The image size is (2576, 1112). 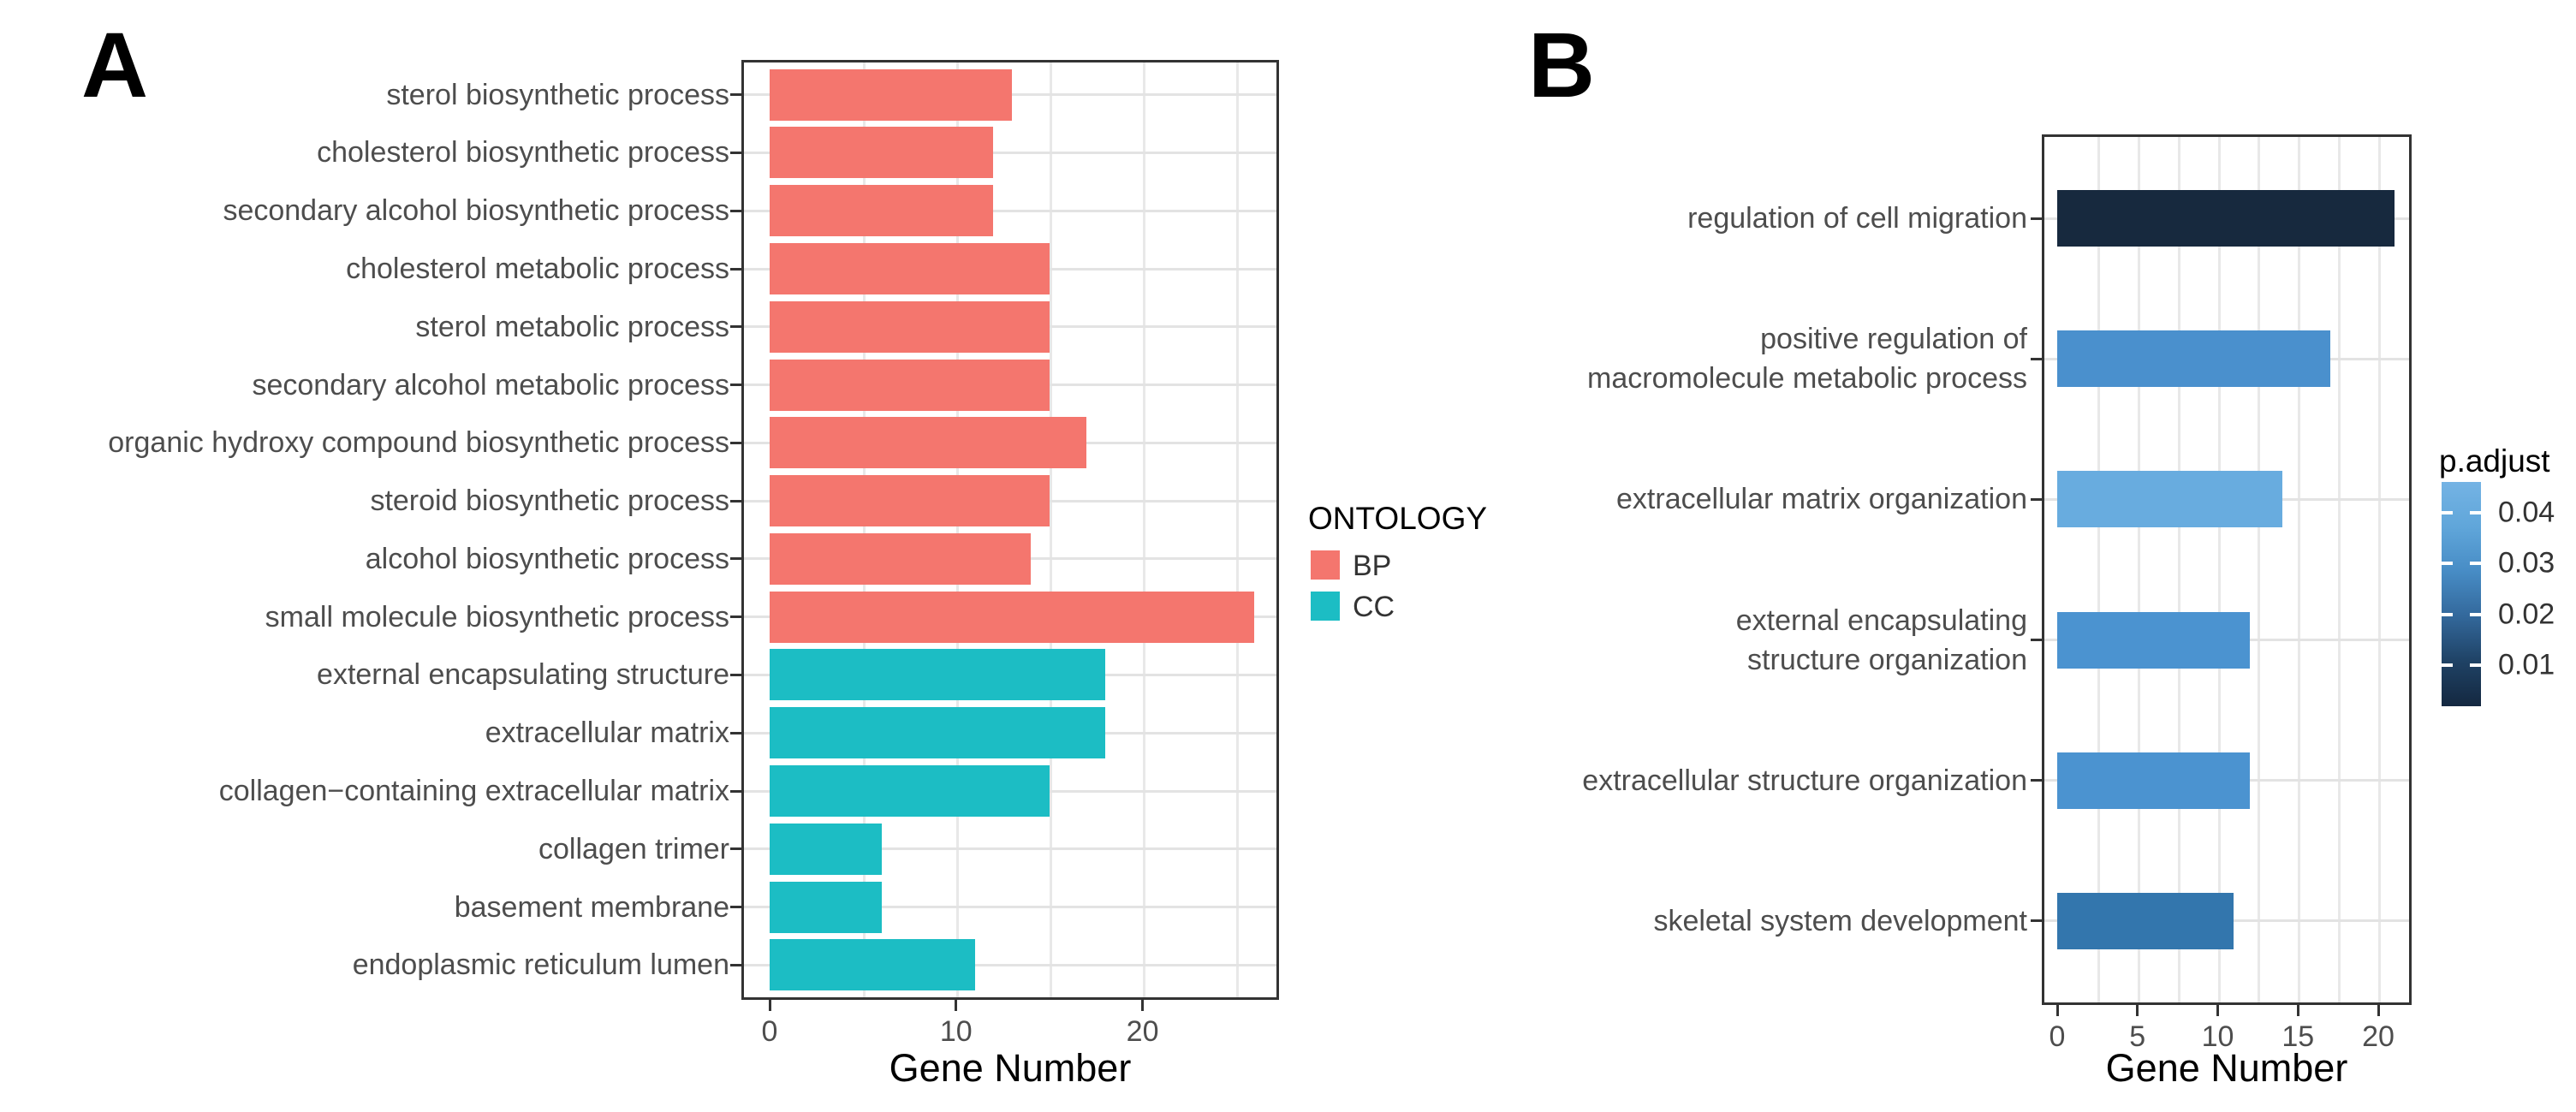 I want to click on panel-a-x-axis-title: Gene Number, so click(x=1010, y=1068).